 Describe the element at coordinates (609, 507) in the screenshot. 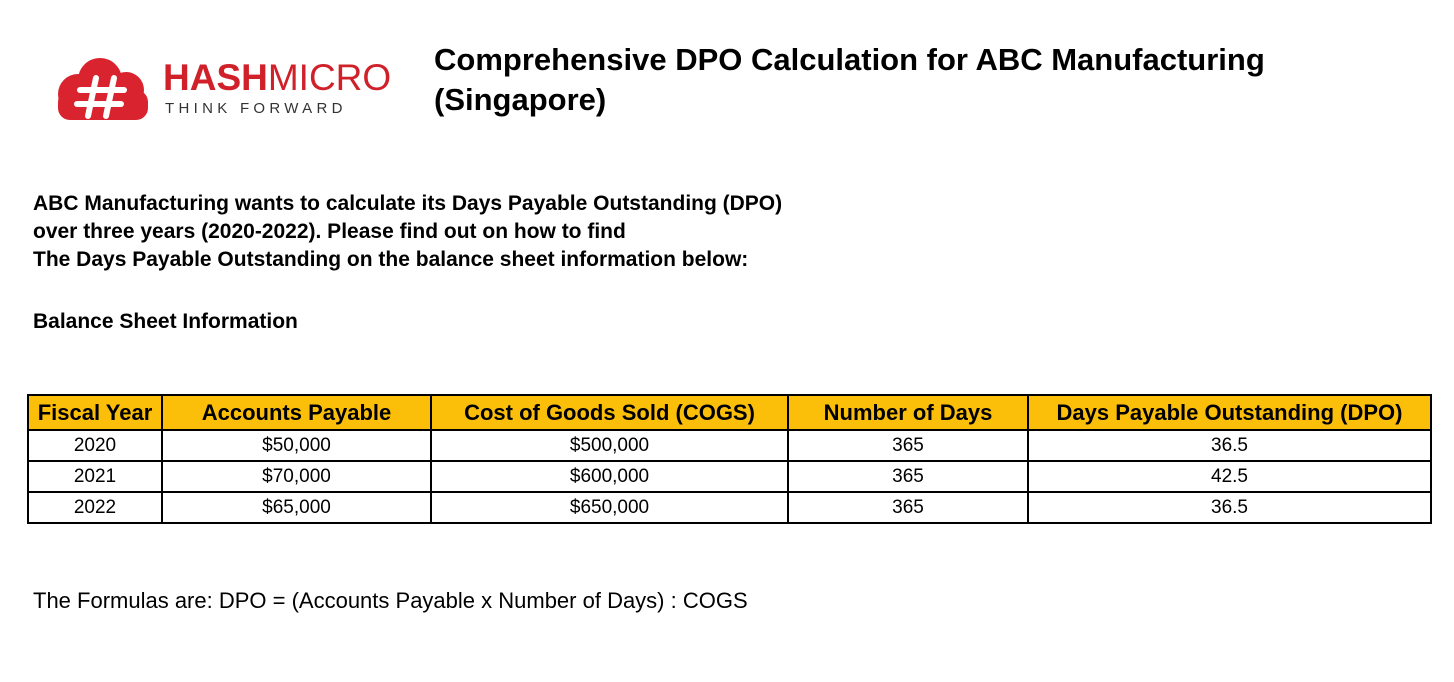

I see `table-cell: $650,000` at that location.